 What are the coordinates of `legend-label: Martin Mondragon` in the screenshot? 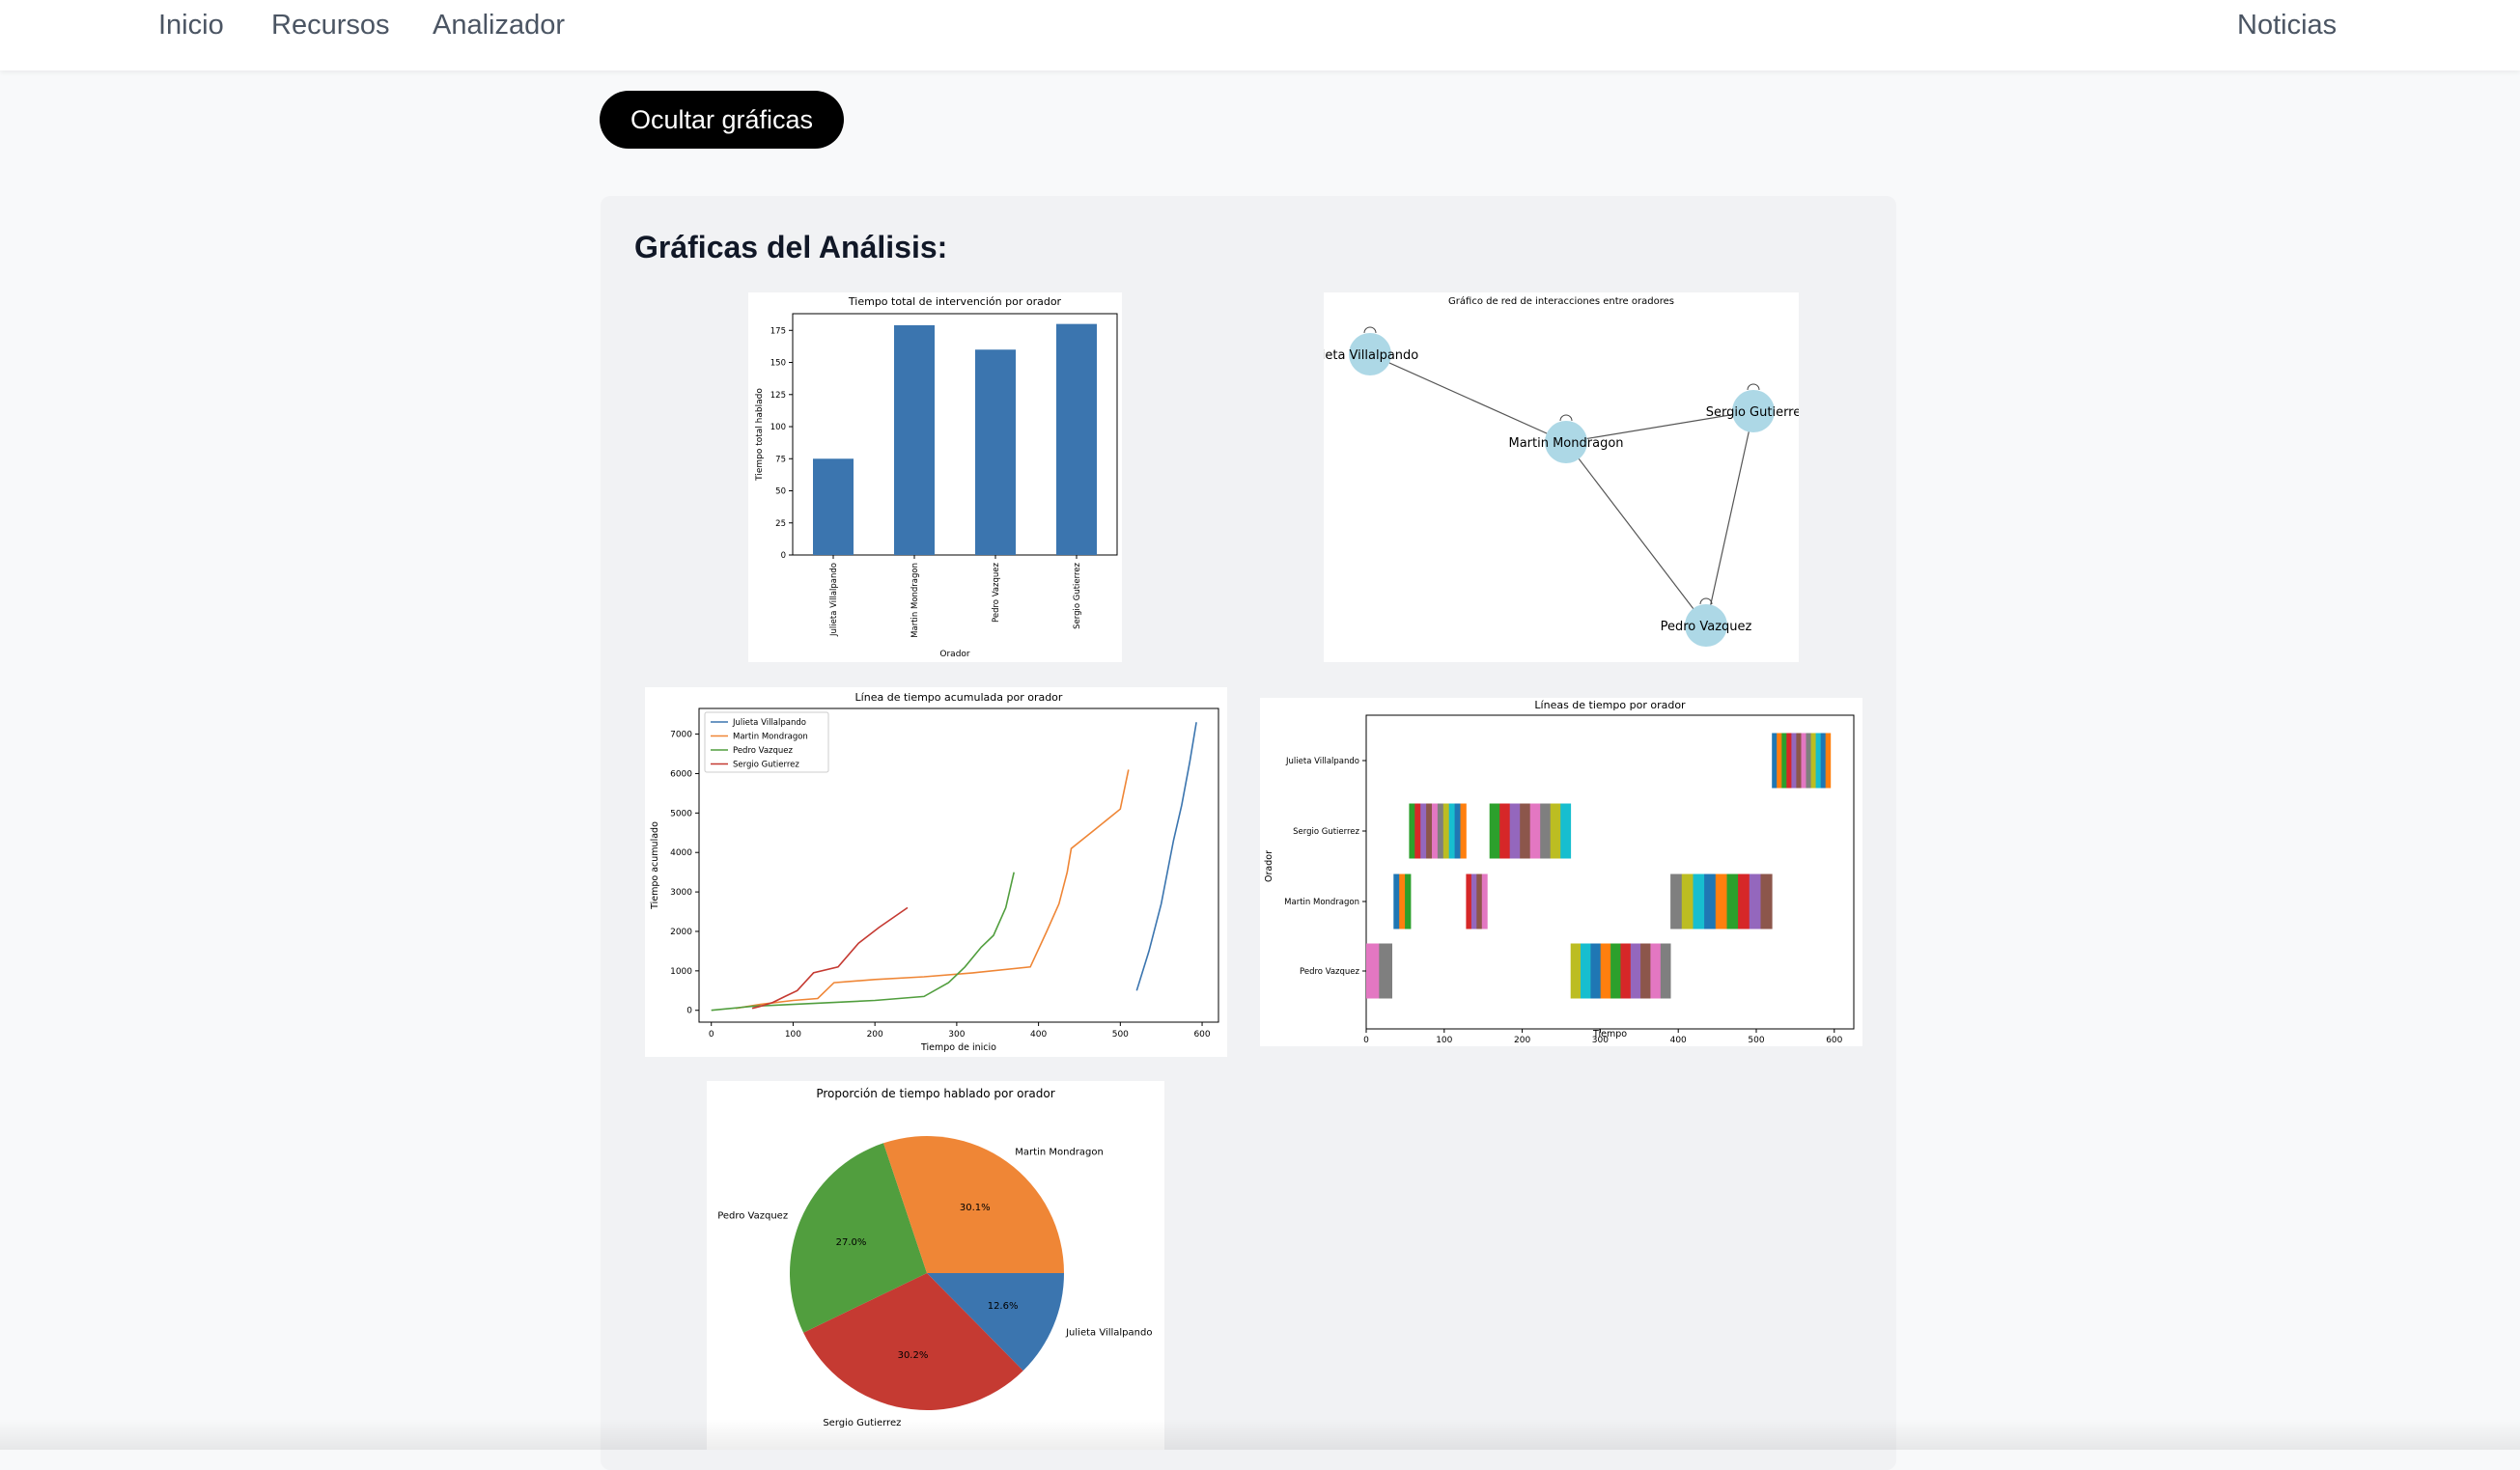 It's located at (771, 738).